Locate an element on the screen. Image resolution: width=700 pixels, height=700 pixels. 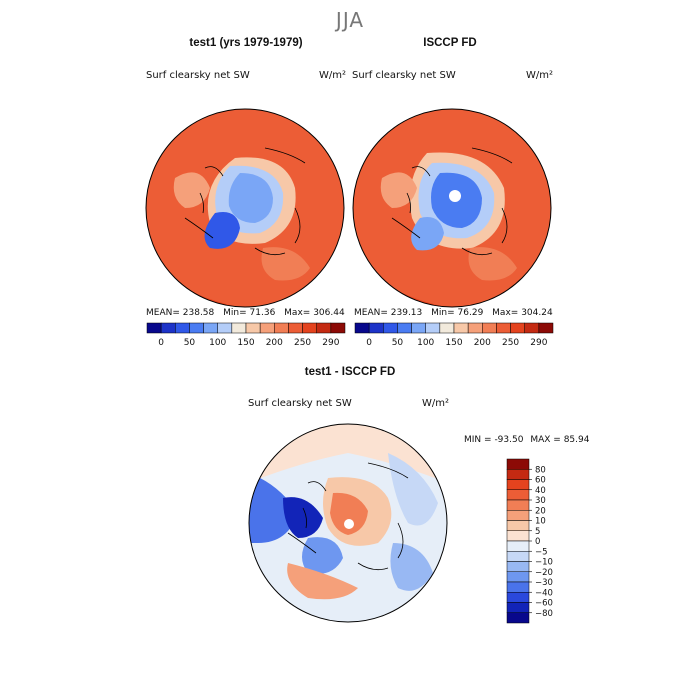
season-title: JJA is located at coordinates (350, 20).